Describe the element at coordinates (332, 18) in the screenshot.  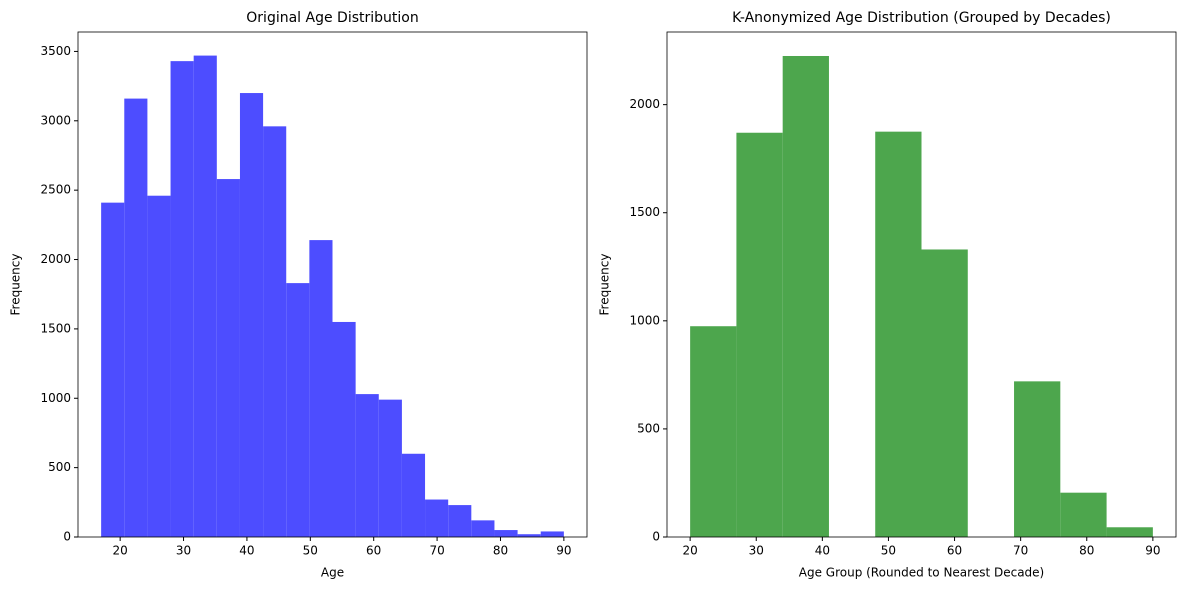
I see `chart-title: Original Age Distribution` at that location.